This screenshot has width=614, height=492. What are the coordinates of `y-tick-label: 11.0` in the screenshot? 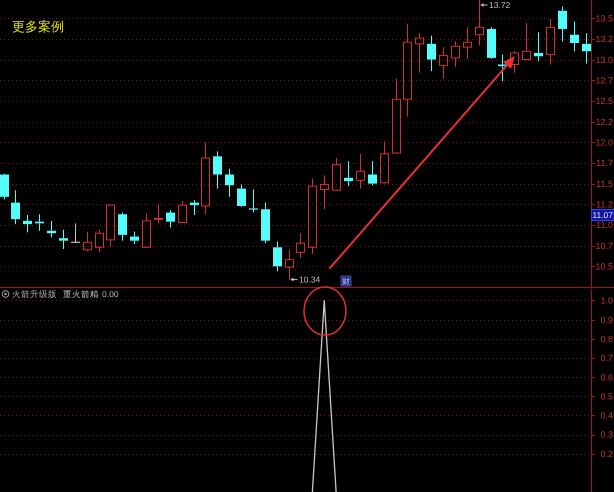 It's located at (604, 225).